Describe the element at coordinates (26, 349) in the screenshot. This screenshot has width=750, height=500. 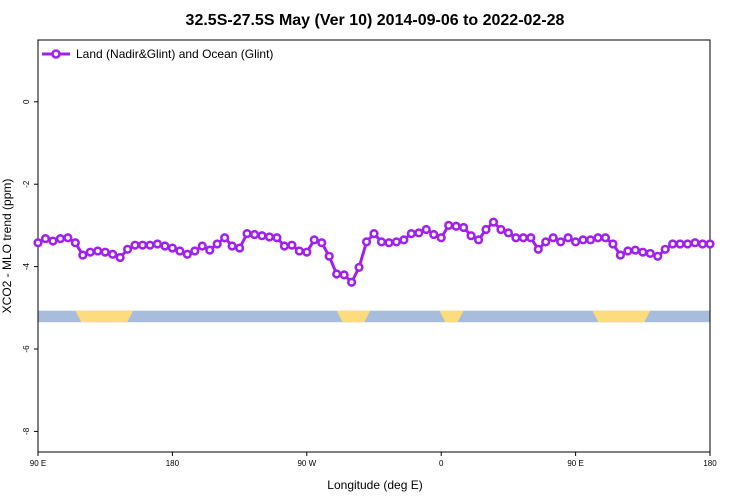
I see `y-tick-label: -6` at that location.